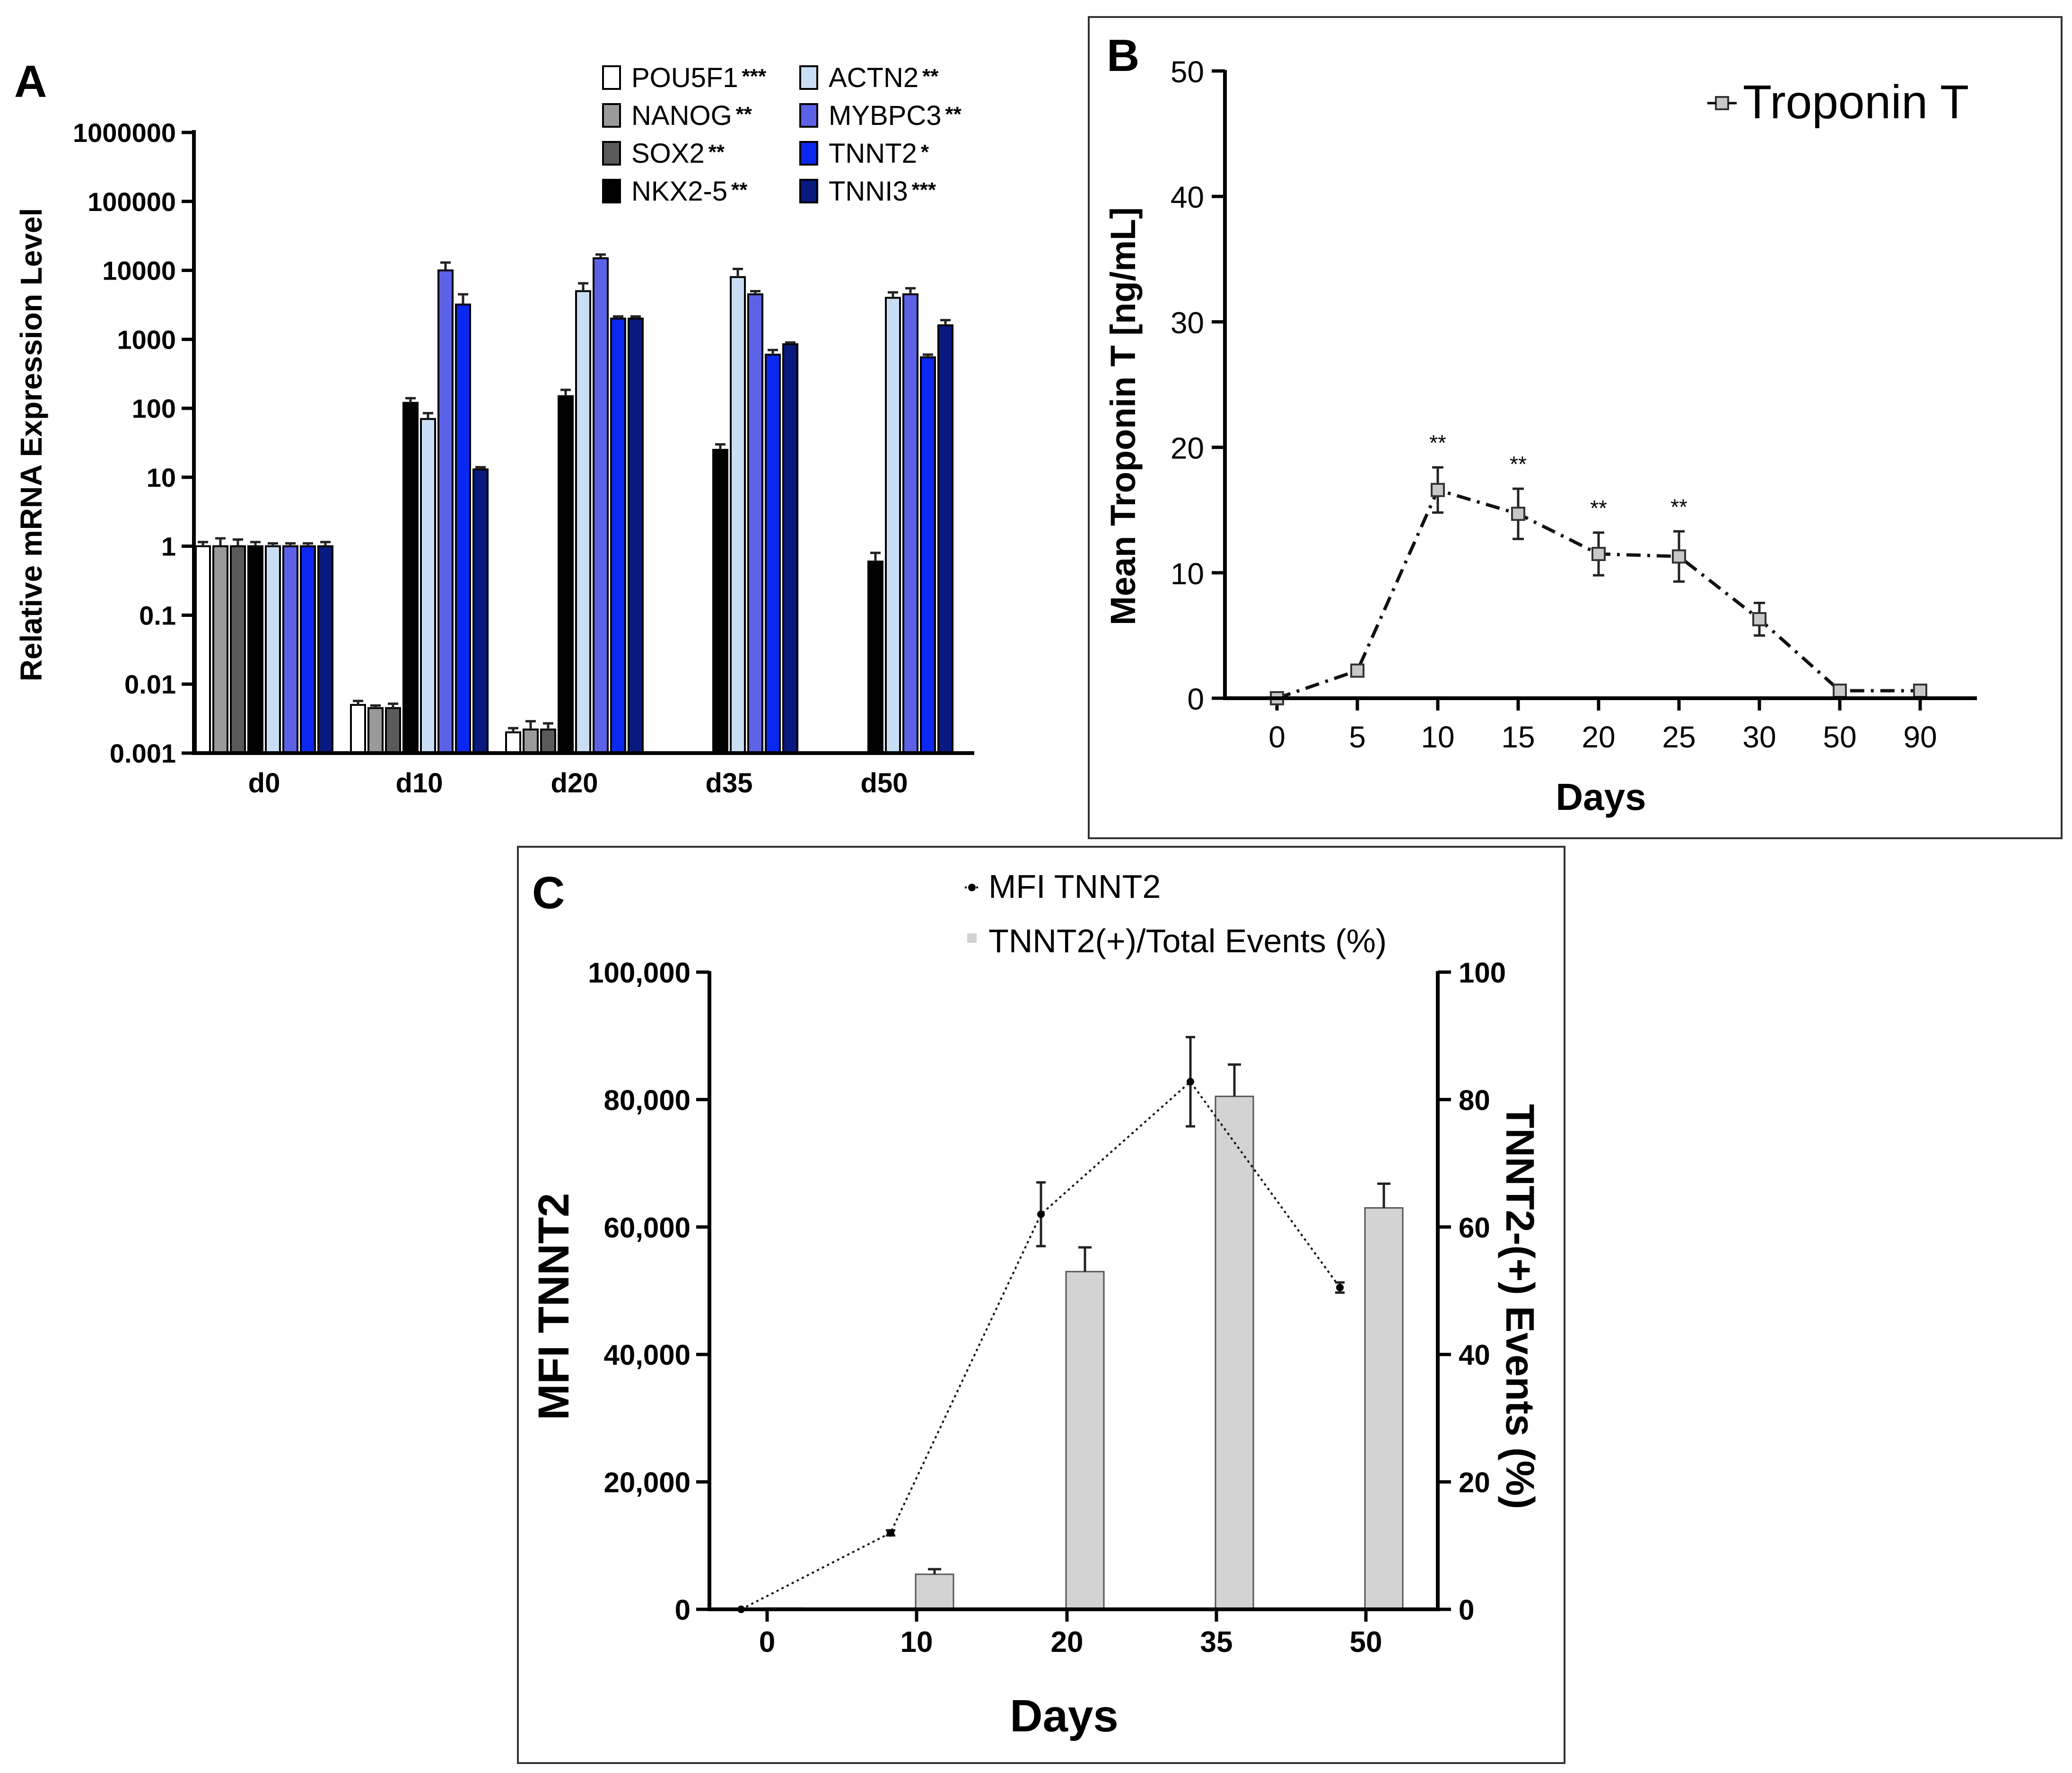  Describe the element at coordinates (1187, 197) in the screenshot. I see `b-y-tick-label: 40` at that location.